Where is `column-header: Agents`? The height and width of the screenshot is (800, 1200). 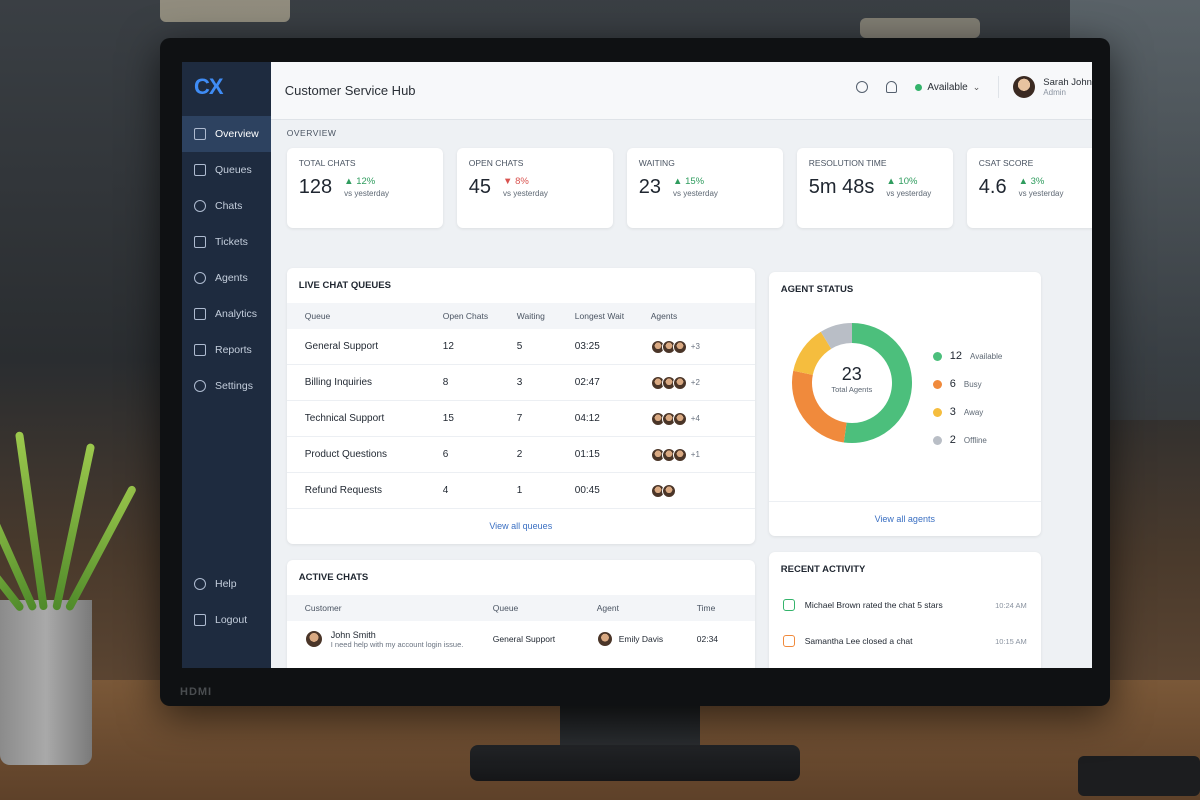
column-header: Agents is located at coordinates (664, 316).